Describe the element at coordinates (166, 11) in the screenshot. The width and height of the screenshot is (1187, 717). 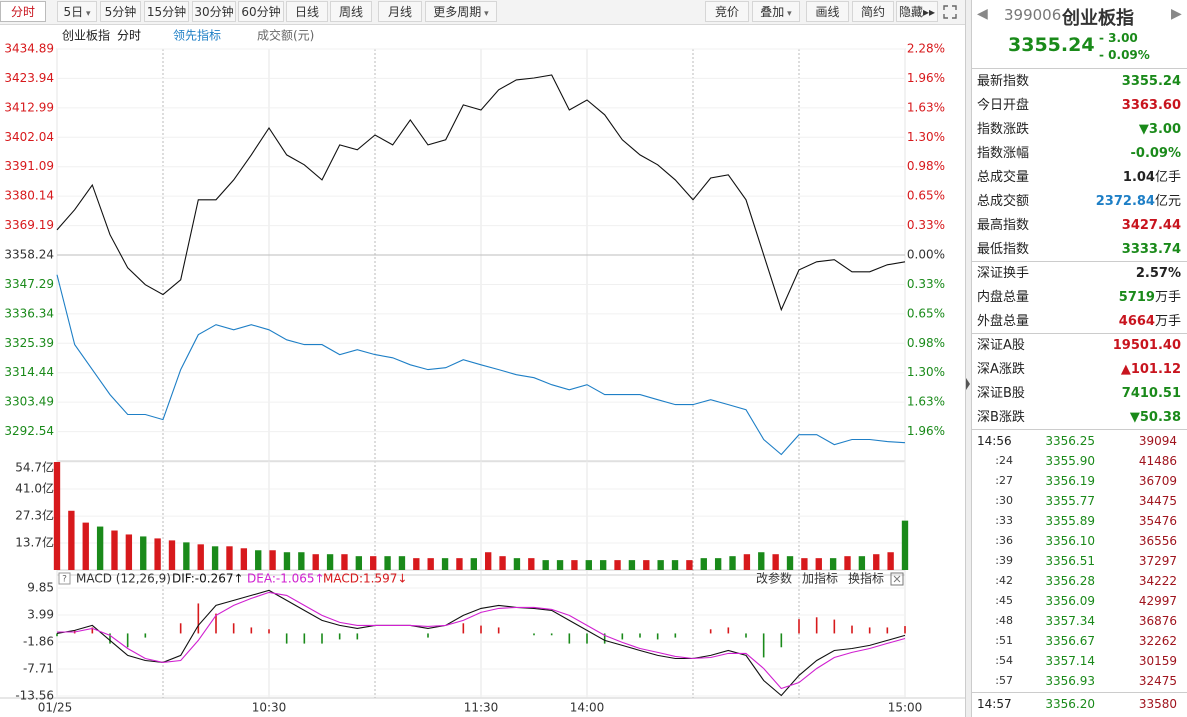
I see `toolbar-button: 15分钟` at that location.